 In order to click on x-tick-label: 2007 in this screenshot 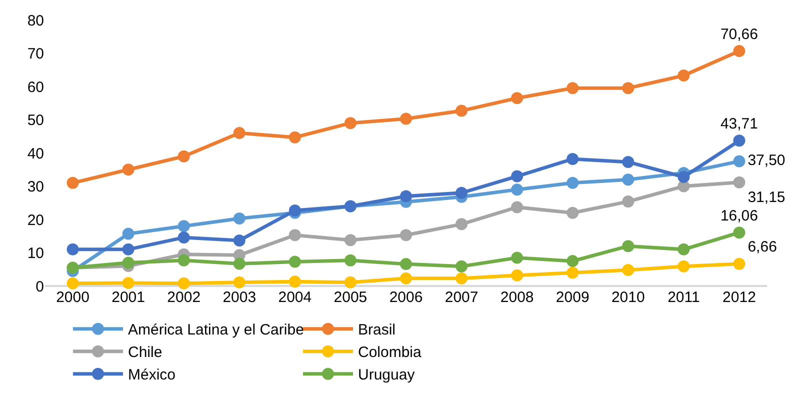, I will do `click(461, 297)`.